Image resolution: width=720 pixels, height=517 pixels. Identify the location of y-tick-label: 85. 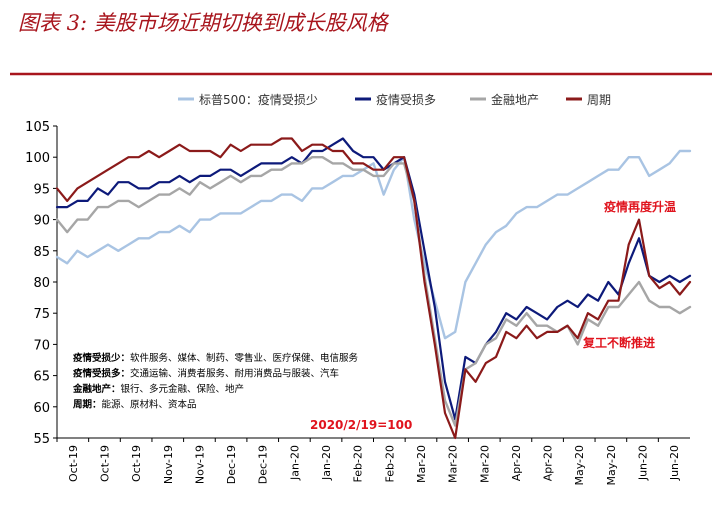
(41, 252).